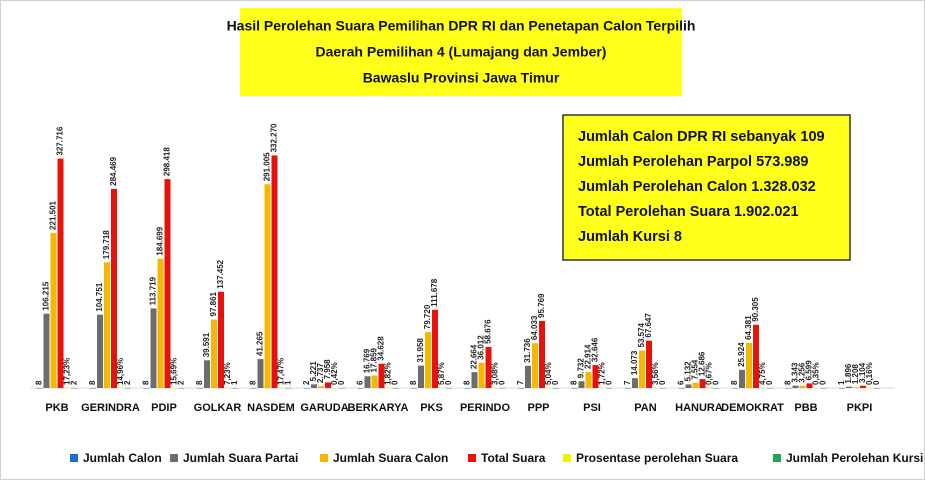 The width and height of the screenshot is (925, 480). I want to click on x-tick-label: GOLKAR, so click(218, 408).